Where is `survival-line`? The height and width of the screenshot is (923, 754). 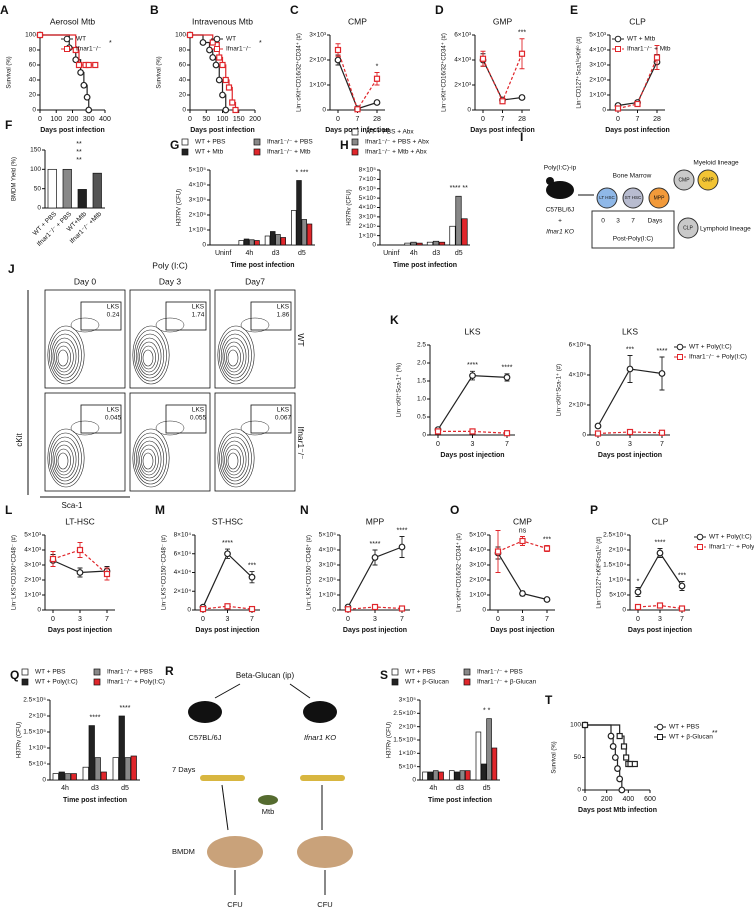 survival-line is located at coordinates (208, 72).